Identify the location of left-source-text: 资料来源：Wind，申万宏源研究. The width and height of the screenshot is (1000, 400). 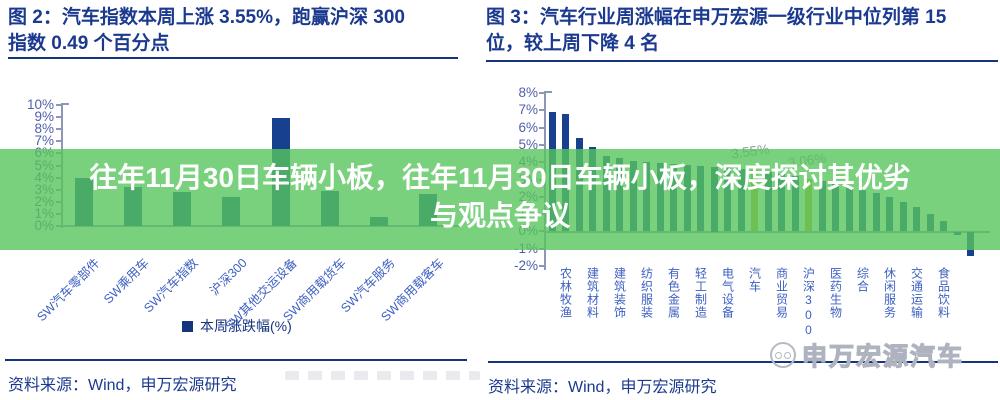
(122, 385).